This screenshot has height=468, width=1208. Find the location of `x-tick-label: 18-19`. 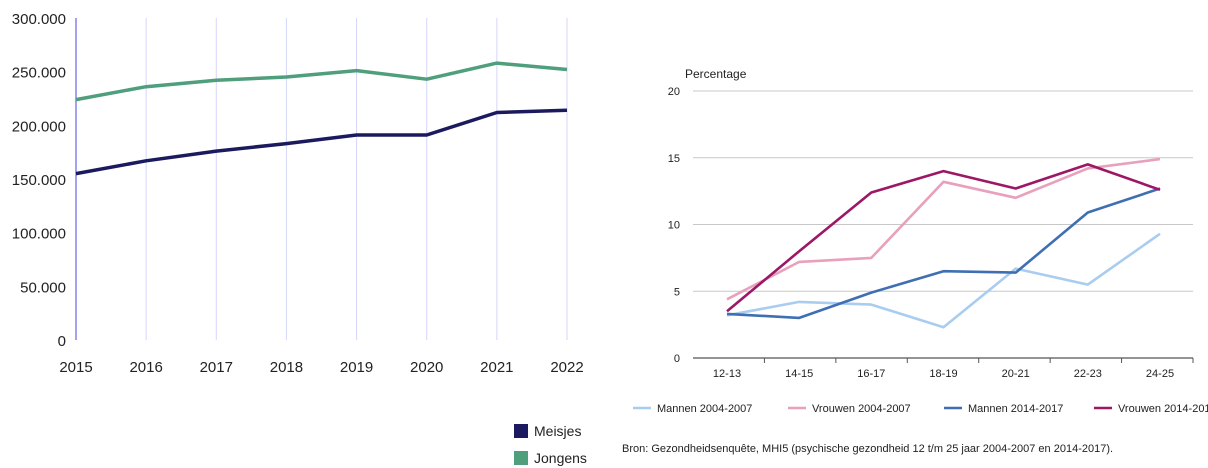

x-tick-label: 18-19 is located at coordinates (943, 374).